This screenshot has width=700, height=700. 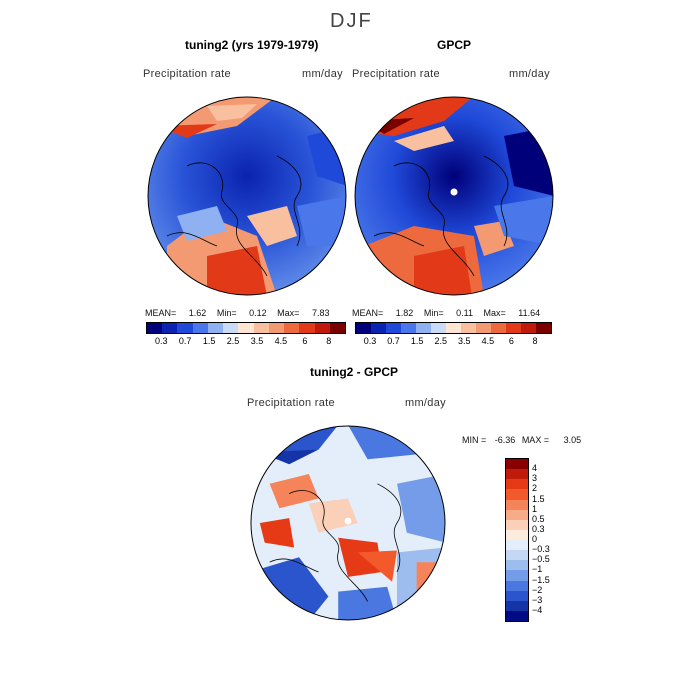 What do you see at coordinates (537, 589) in the screenshot?
I see `colorbar-tick-label: −2` at bounding box center [537, 589].